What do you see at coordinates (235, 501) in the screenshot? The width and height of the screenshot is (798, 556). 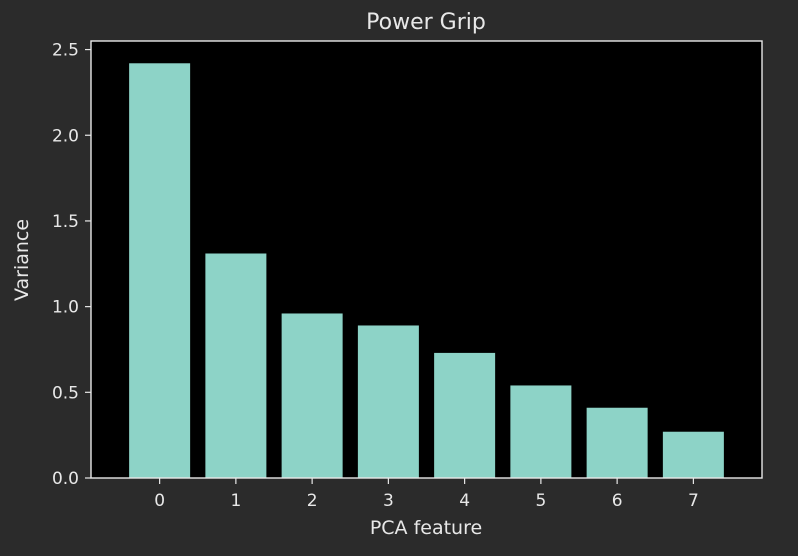 I see `x-tick-label: 1` at bounding box center [235, 501].